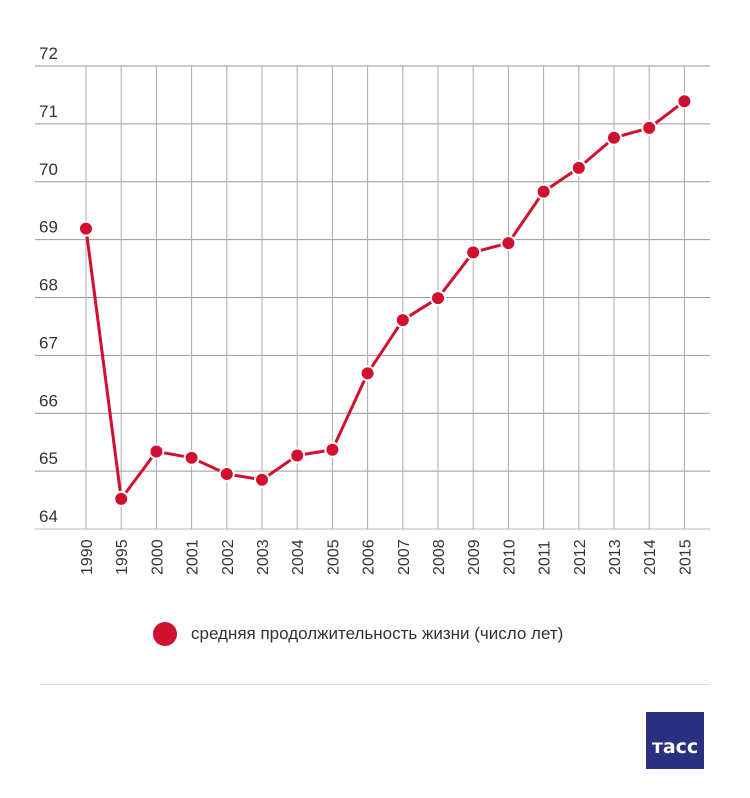 This screenshot has width=750, height=798. What do you see at coordinates (48, 111) in the screenshot?
I see `y-tick-label: 71` at bounding box center [48, 111].